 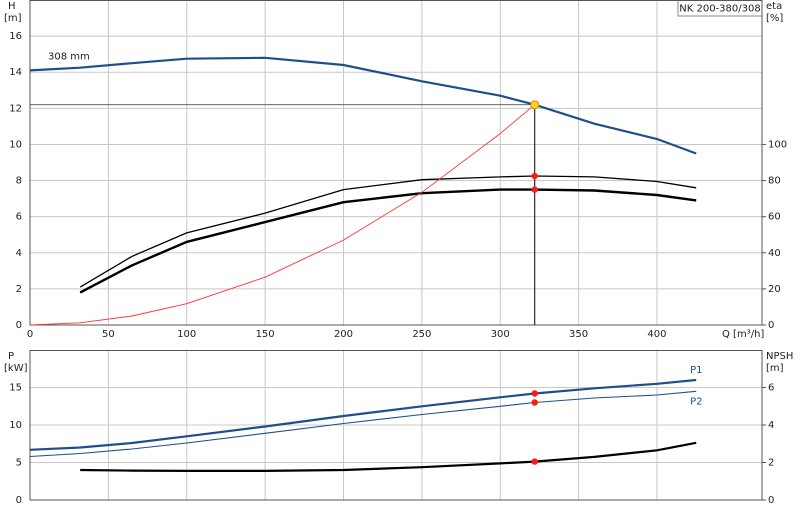 What do you see at coordinates (774, 18) in the screenshot?
I see `y2-axis-unit: [%]` at bounding box center [774, 18].